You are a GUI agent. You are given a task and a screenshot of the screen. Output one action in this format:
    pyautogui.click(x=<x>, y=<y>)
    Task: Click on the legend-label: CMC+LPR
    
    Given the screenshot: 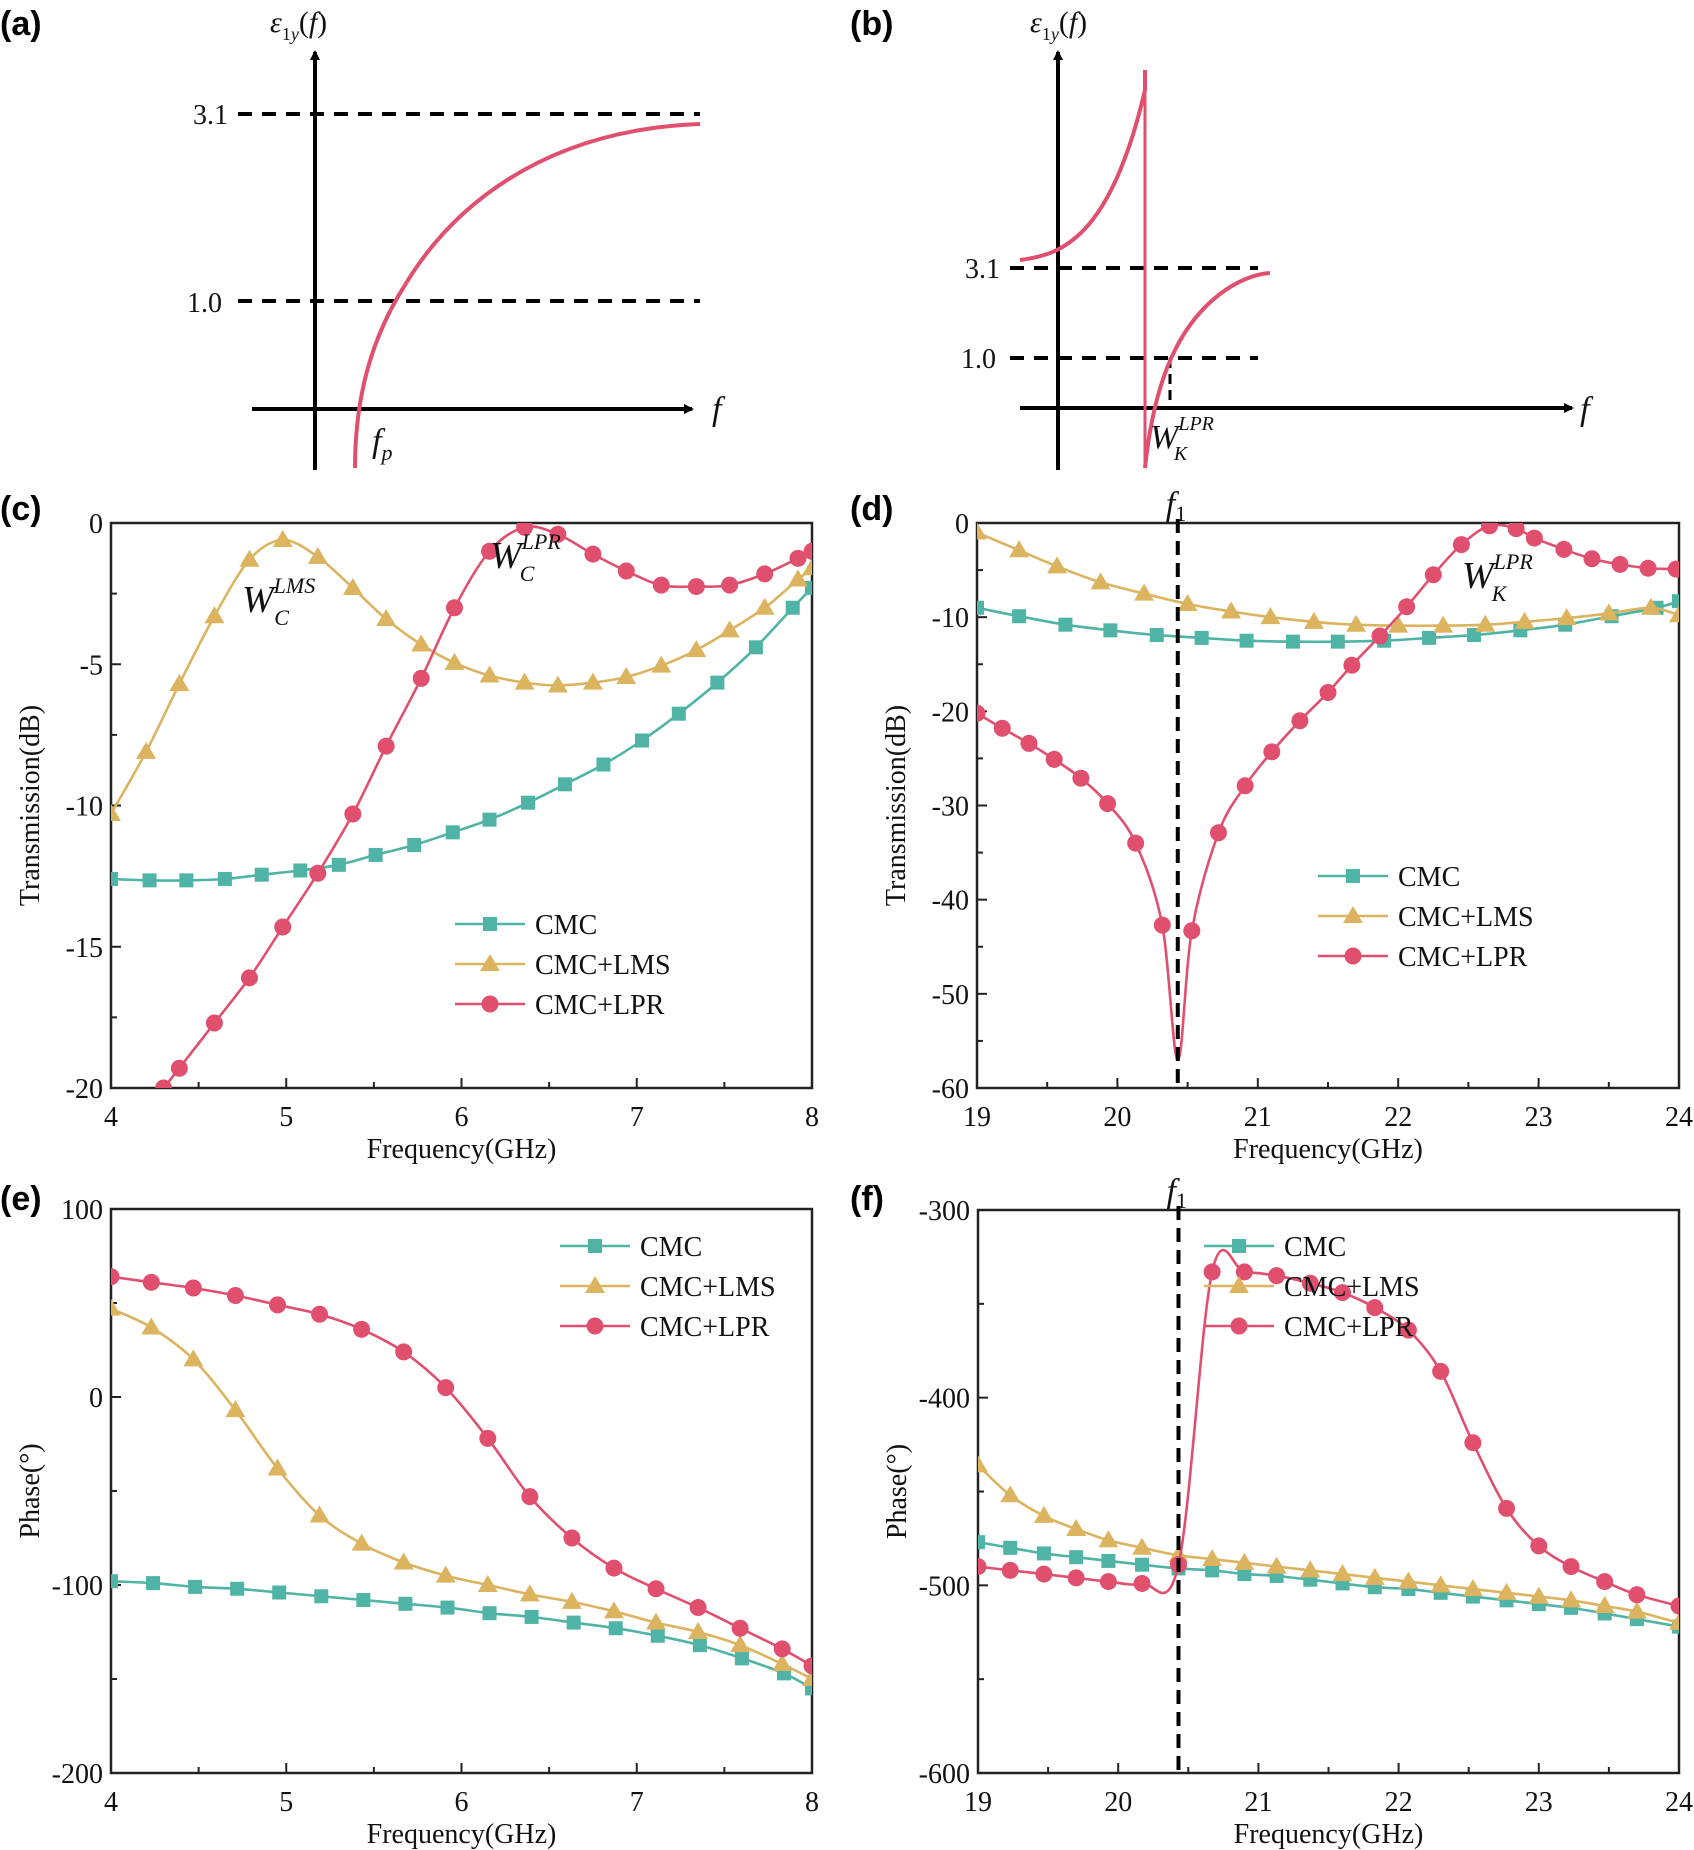 What is the action you would take?
    pyautogui.click(x=600, y=1005)
    